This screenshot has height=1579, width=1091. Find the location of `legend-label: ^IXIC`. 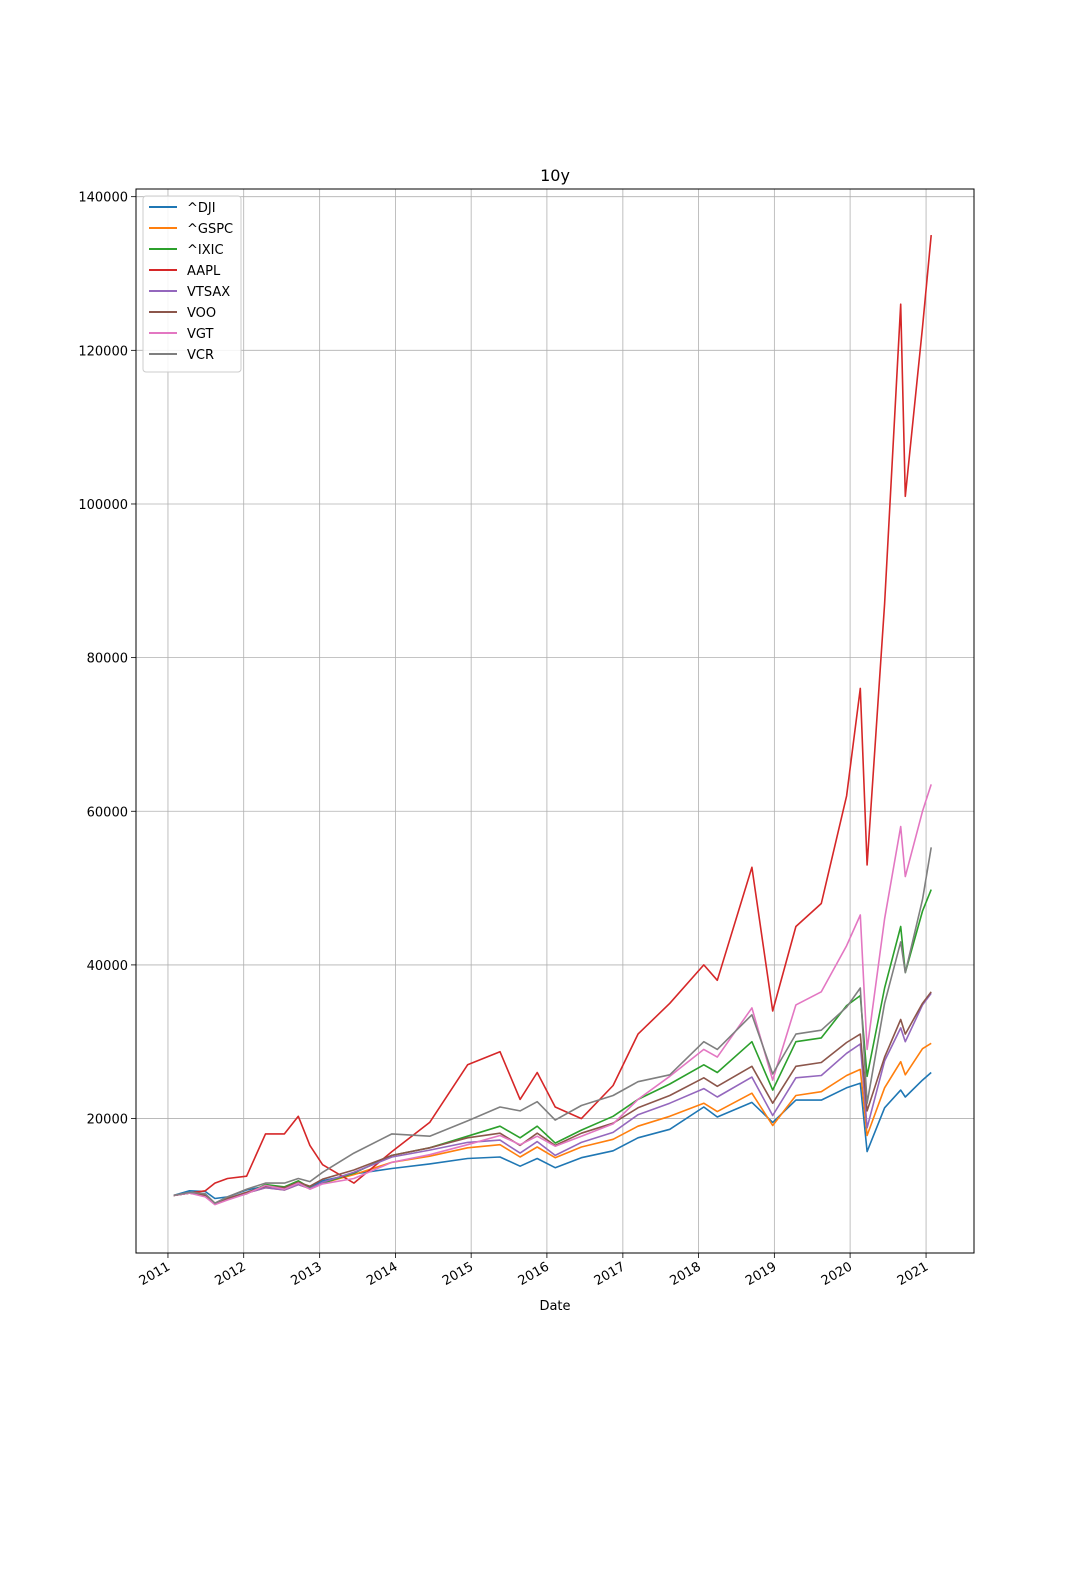

legend-label: ^IXIC is located at coordinates (205, 250).